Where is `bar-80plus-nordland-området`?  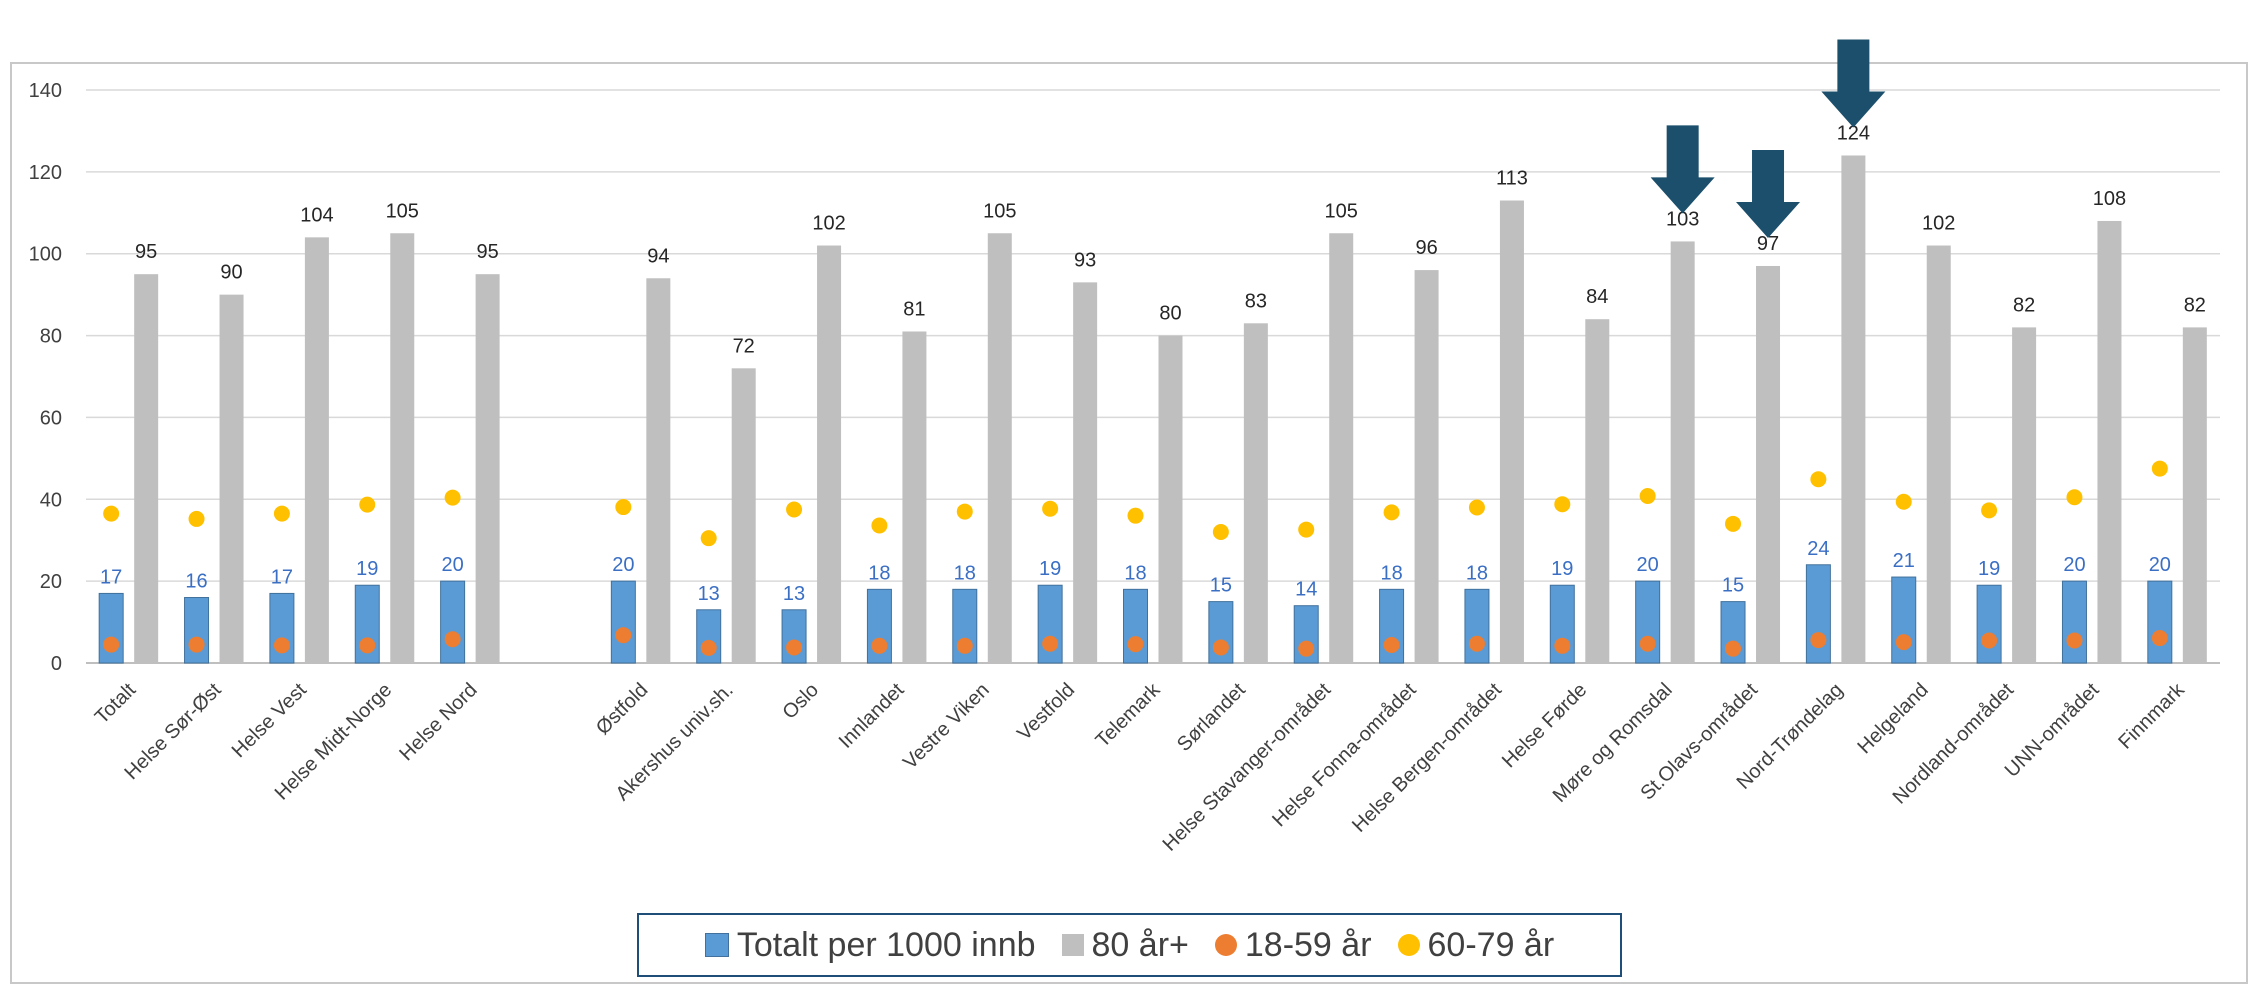
bar-80plus-nordland-området is located at coordinates (2024, 495).